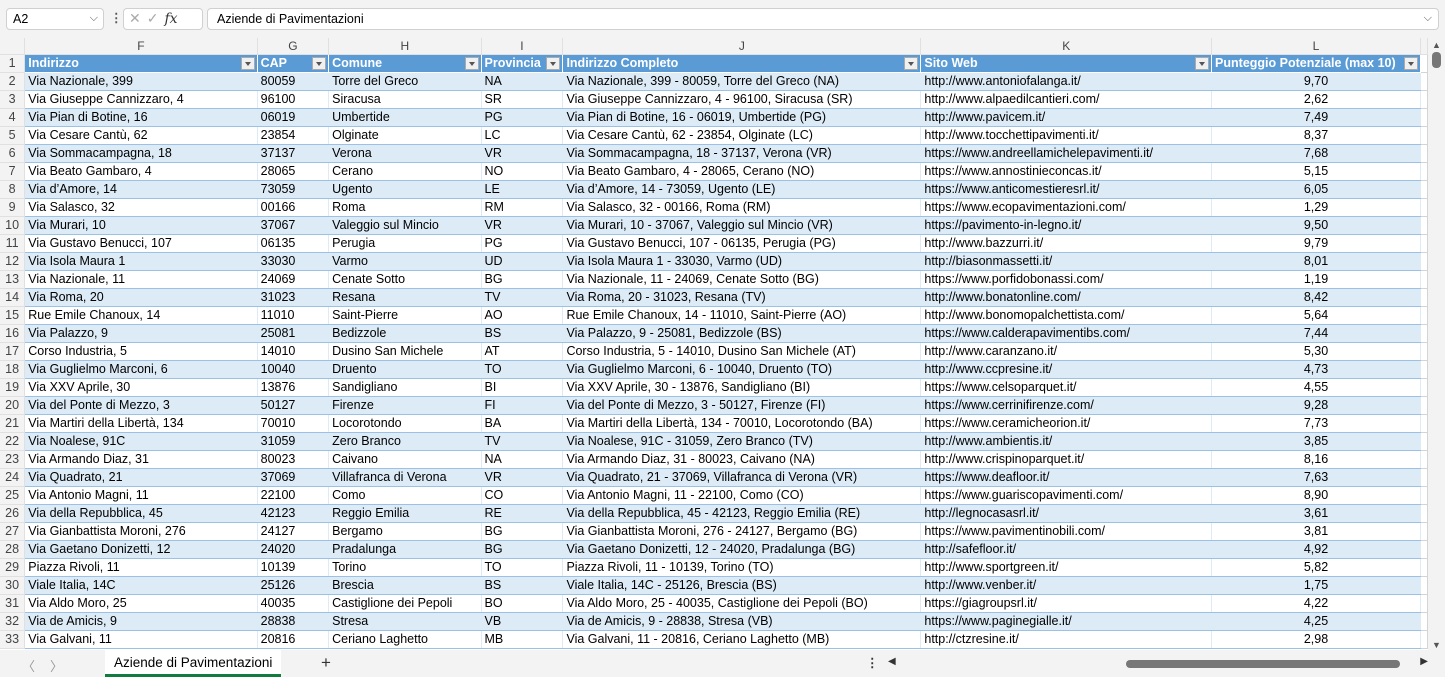  I want to click on row-number: 33, so click(13, 639).